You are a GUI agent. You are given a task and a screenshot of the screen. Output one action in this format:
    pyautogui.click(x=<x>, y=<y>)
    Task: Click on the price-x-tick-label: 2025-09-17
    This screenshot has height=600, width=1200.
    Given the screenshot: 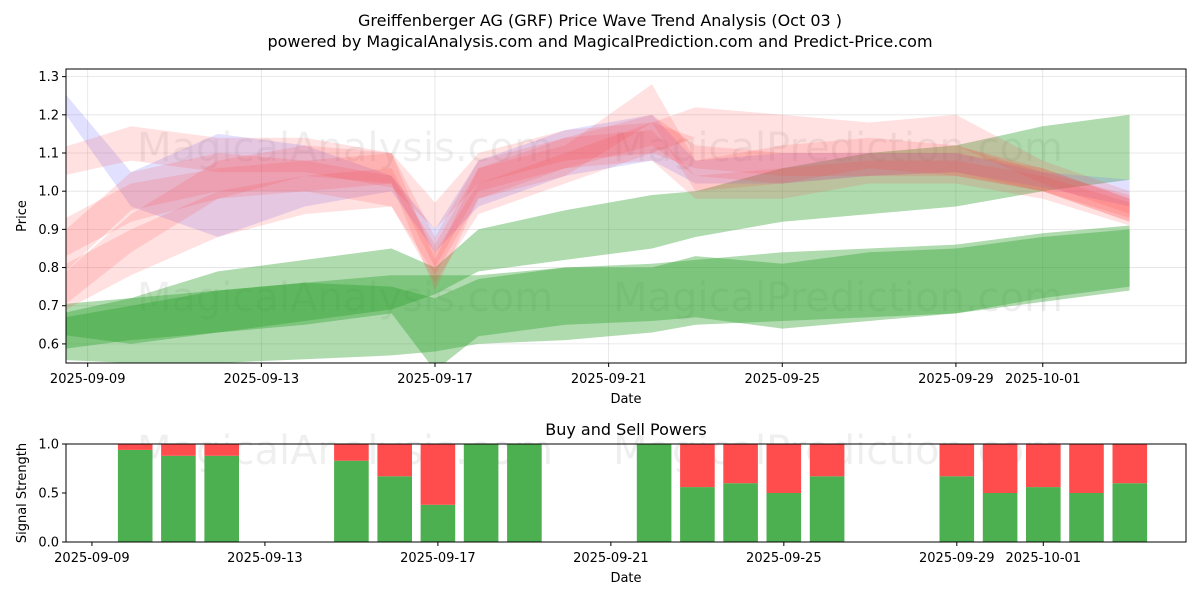 What is the action you would take?
    pyautogui.click(x=435, y=379)
    